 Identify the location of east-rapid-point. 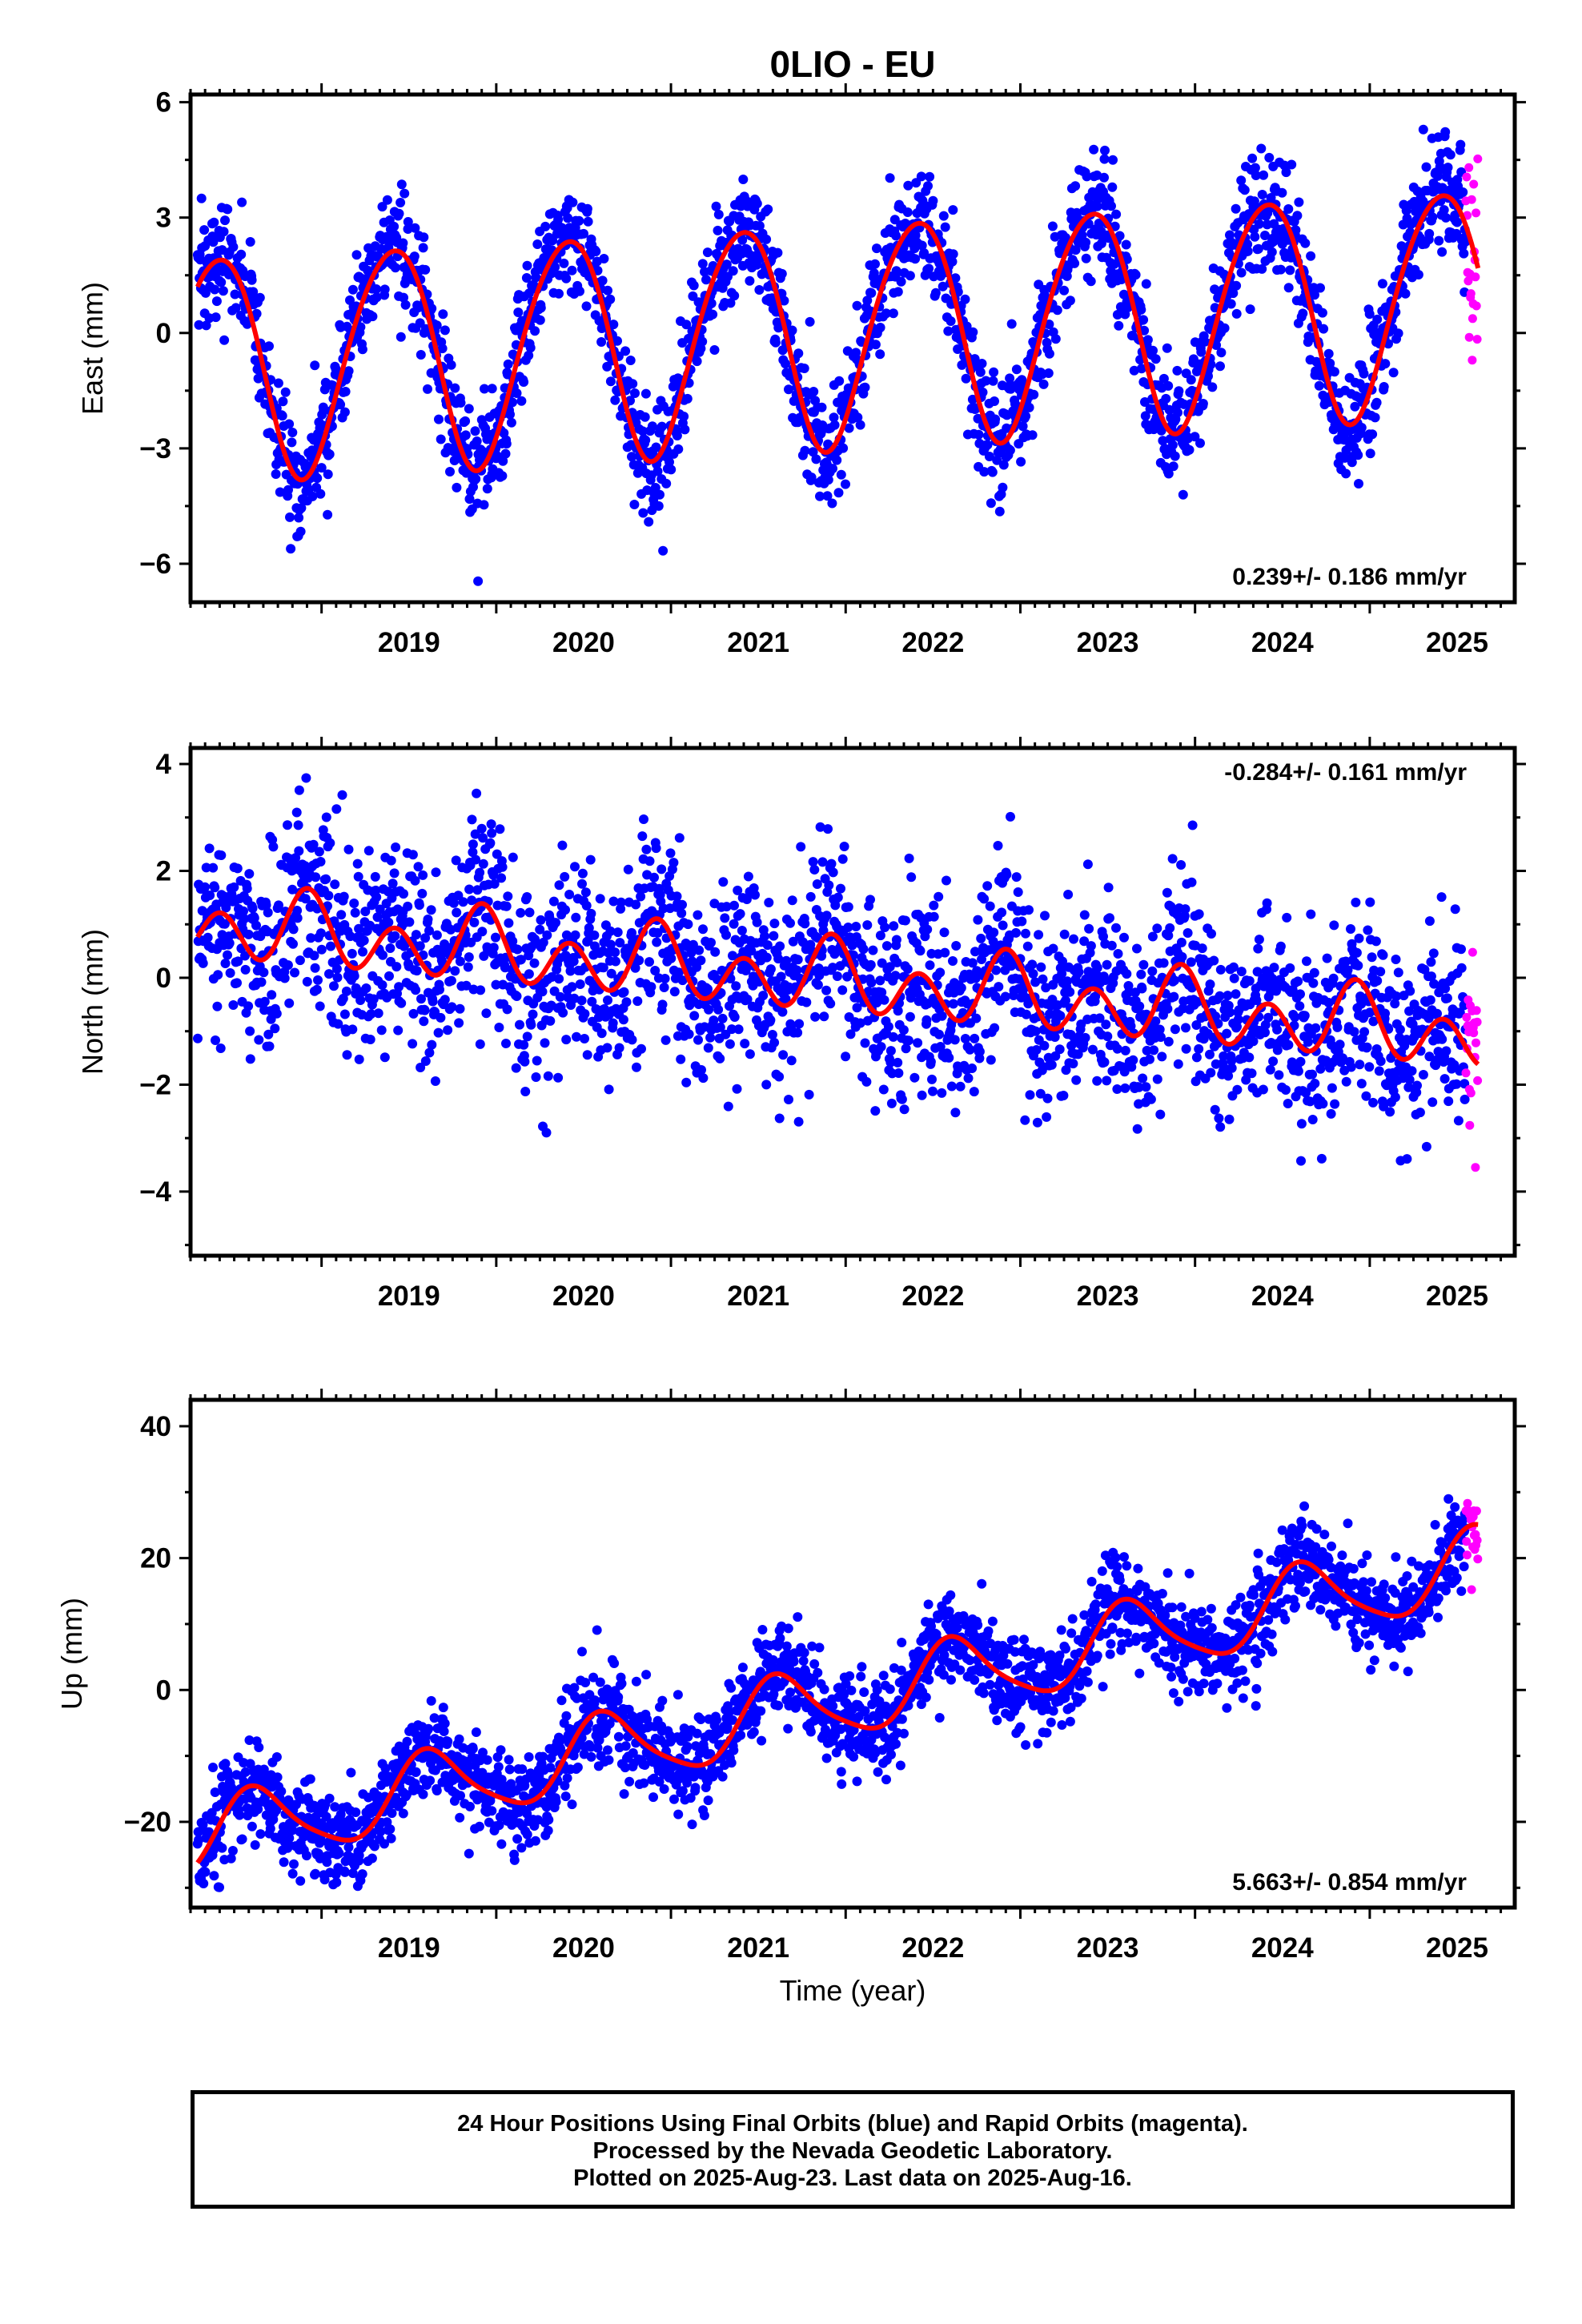
(1472, 360).